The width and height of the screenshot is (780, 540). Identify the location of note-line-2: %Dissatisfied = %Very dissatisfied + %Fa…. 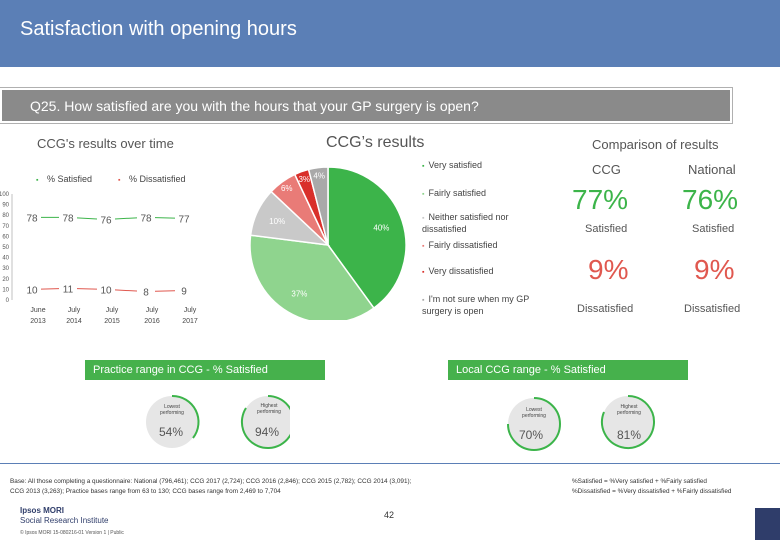
(652, 491).